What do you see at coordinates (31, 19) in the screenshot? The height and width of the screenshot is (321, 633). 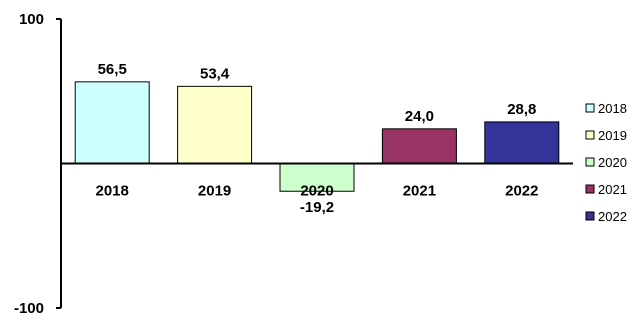 I see `y-tick-label: 100` at bounding box center [31, 19].